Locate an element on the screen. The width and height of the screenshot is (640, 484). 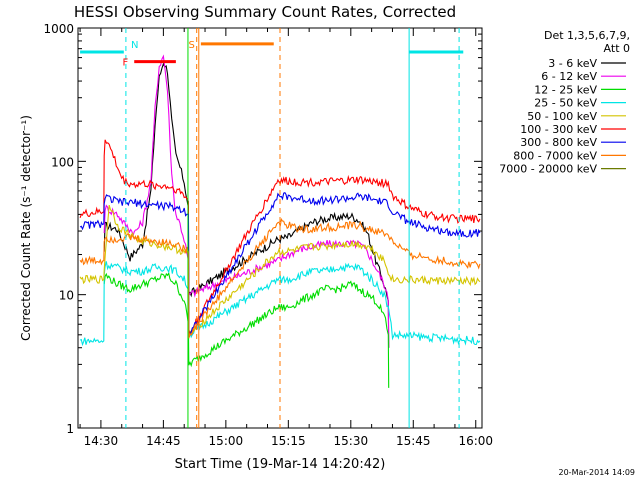
x-tick-label-6: 16:00 is located at coordinates (475, 441).